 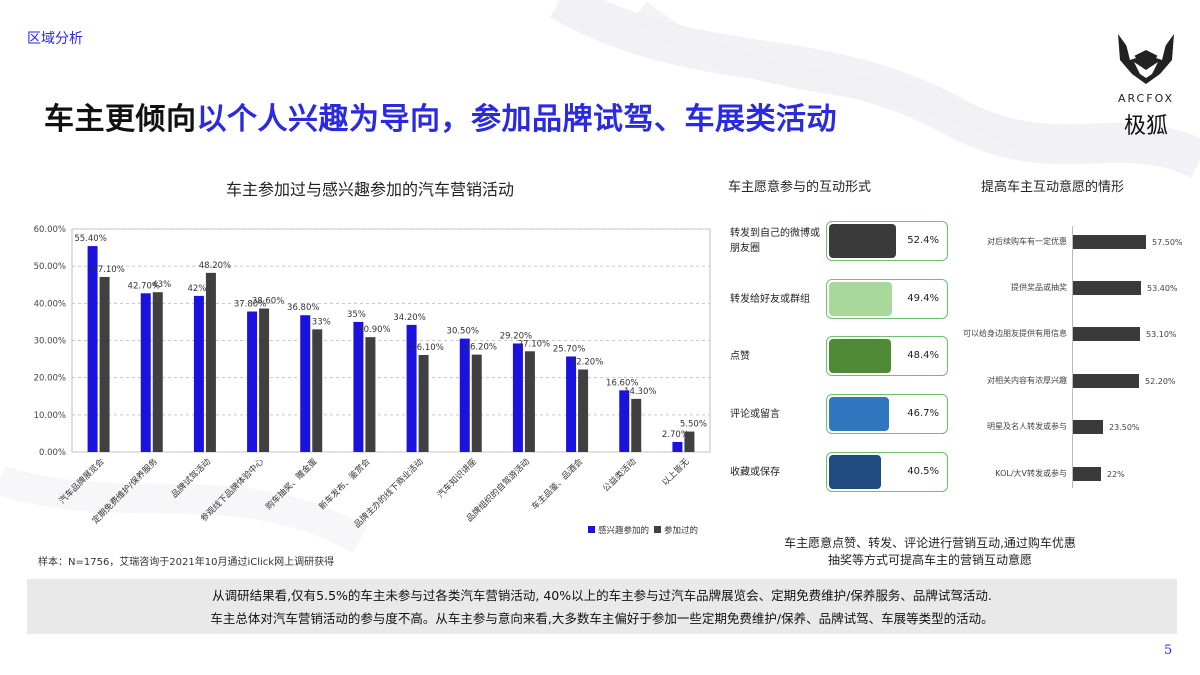 What do you see at coordinates (50, 267) in the screenshot?
I see `y-tick-label: 50.00%` at bounding box center [50, 267].